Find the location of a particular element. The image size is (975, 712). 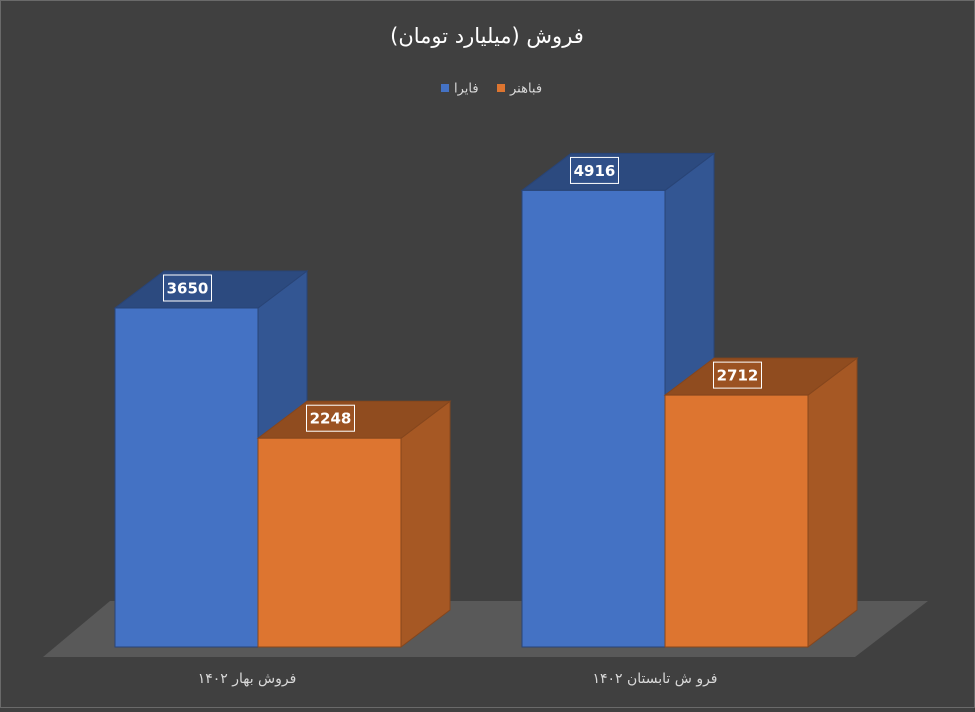

legend-label: فایرا is located at coordinates (466, 89).